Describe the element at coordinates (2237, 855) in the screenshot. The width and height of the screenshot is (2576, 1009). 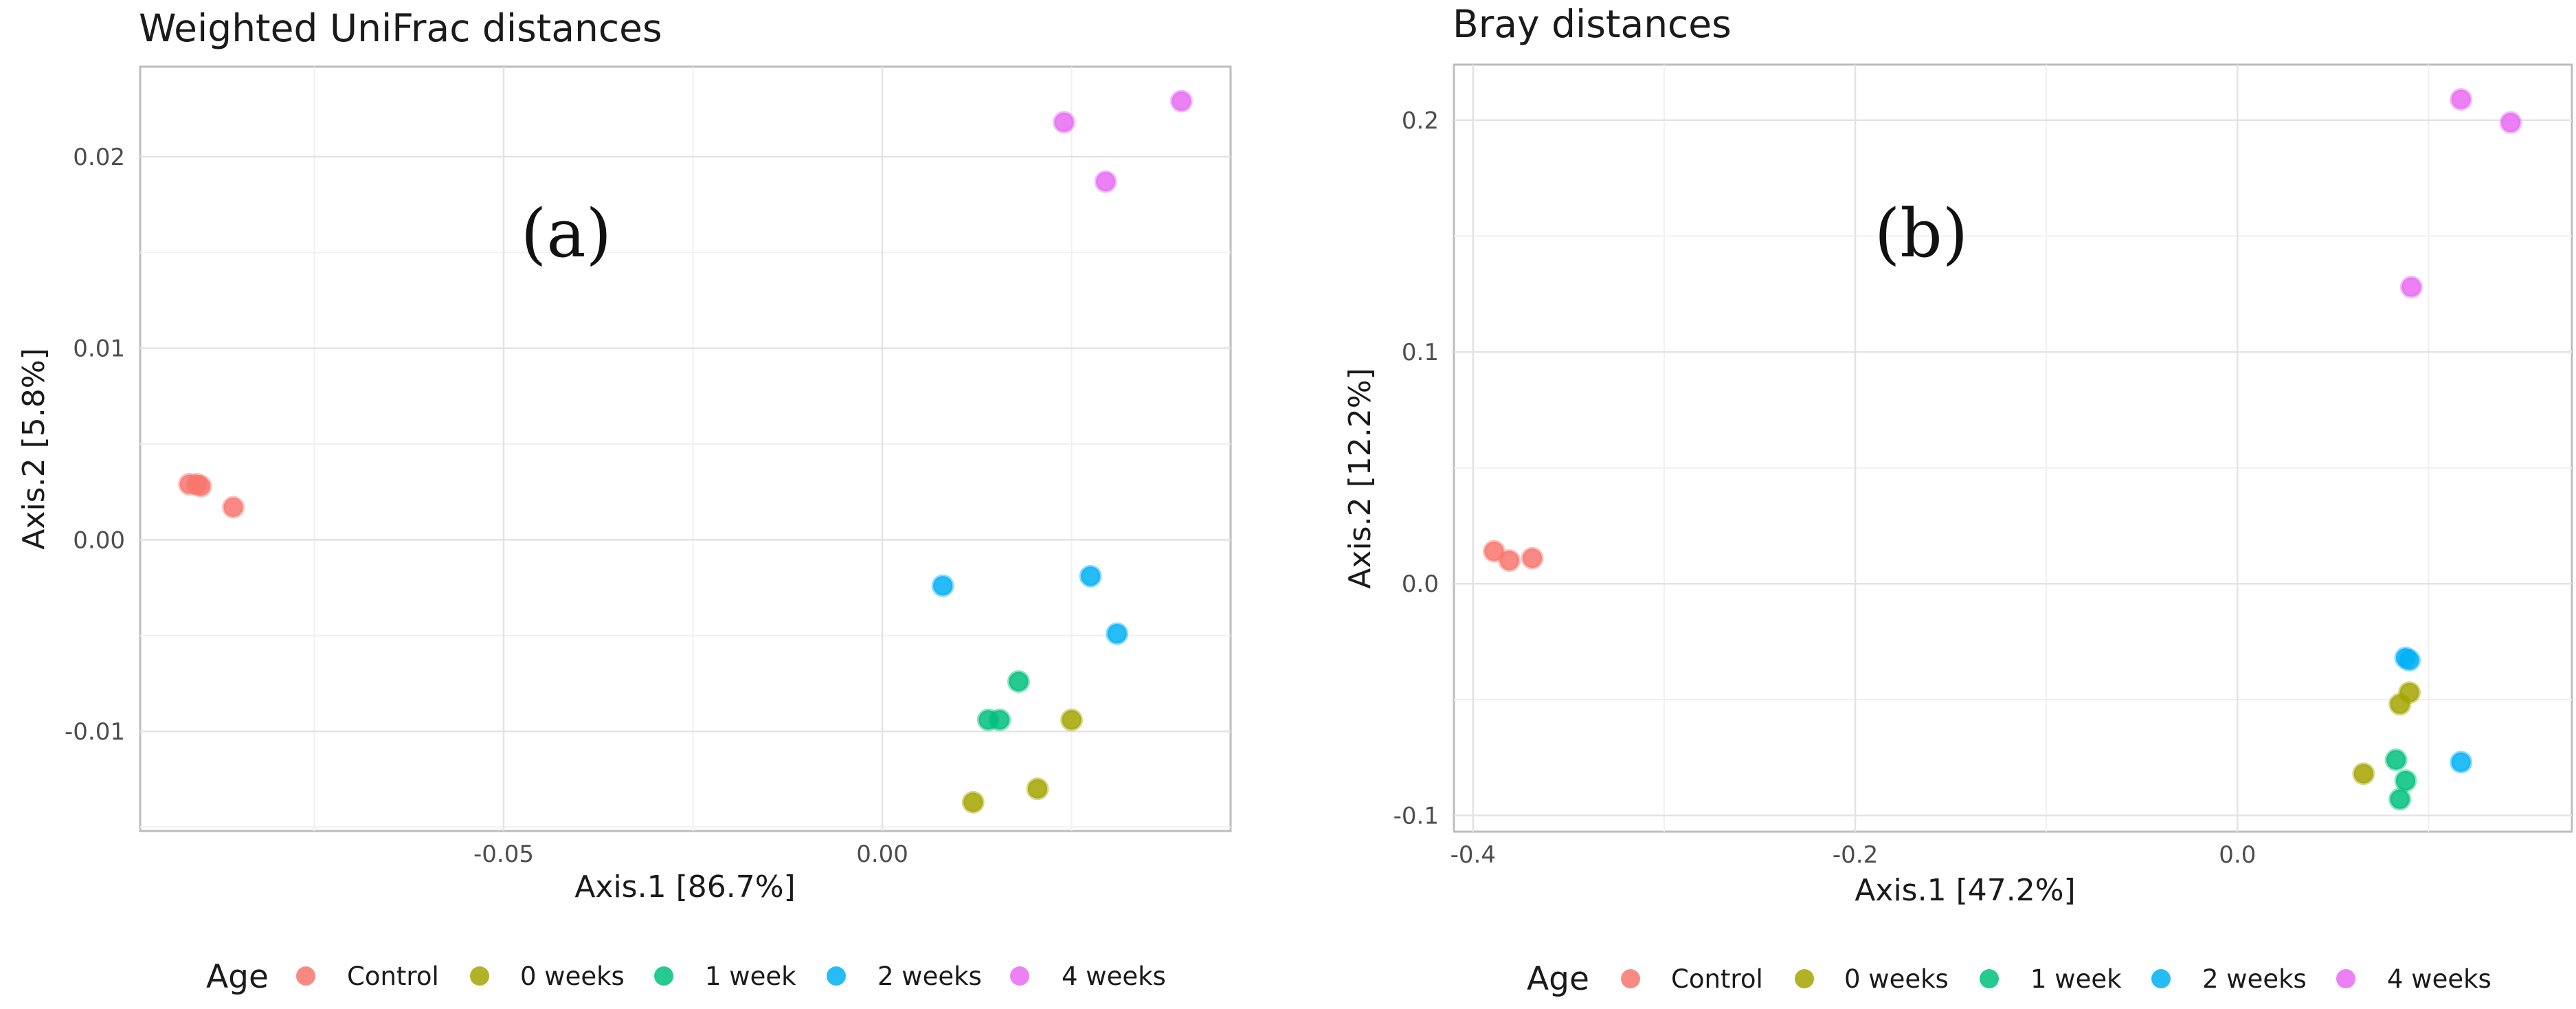
I see `x-tick-label: 0.0` at that location.